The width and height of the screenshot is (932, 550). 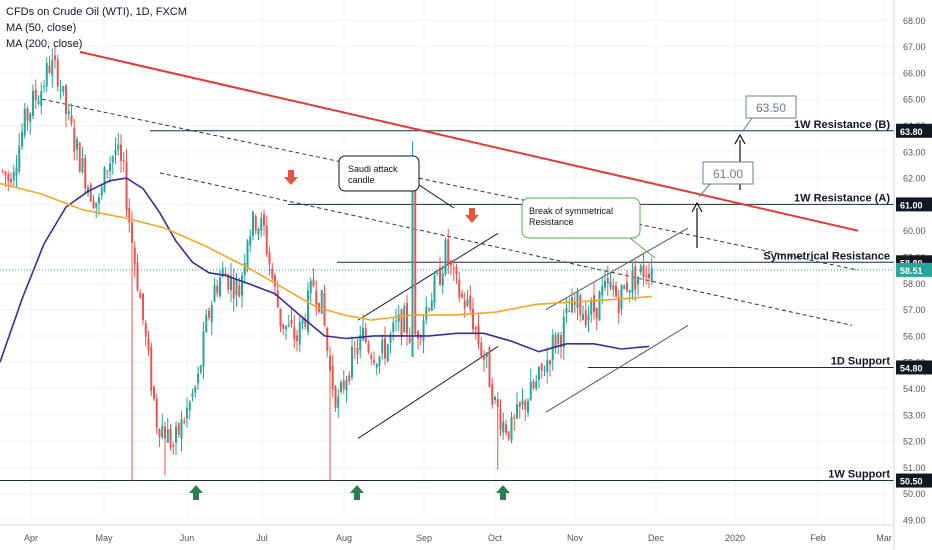 What do you see at coordinates (859, 475) in the screenshot?
I see `level-label: 1W Support` at bounding box center [859, 475].